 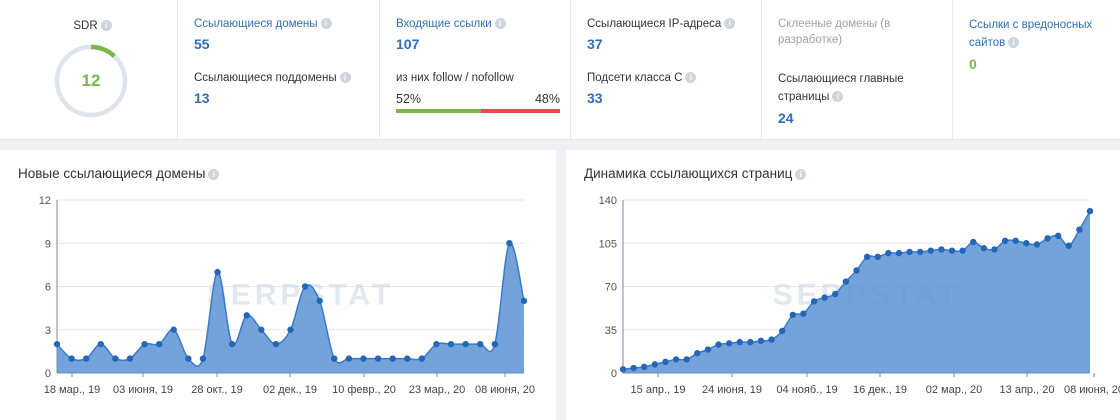 What do you see at coordinates (89, 70) in the screenshot?
I see `sdr-cell: SDR i 12` at bounding box center [89, 70].